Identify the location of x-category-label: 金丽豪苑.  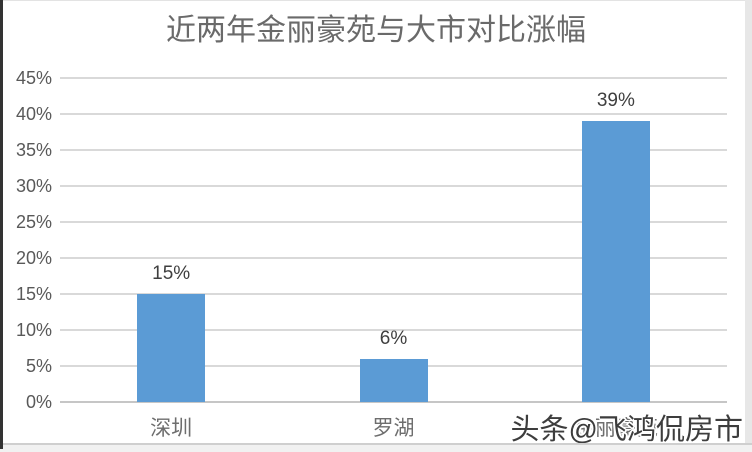
(615, 428).